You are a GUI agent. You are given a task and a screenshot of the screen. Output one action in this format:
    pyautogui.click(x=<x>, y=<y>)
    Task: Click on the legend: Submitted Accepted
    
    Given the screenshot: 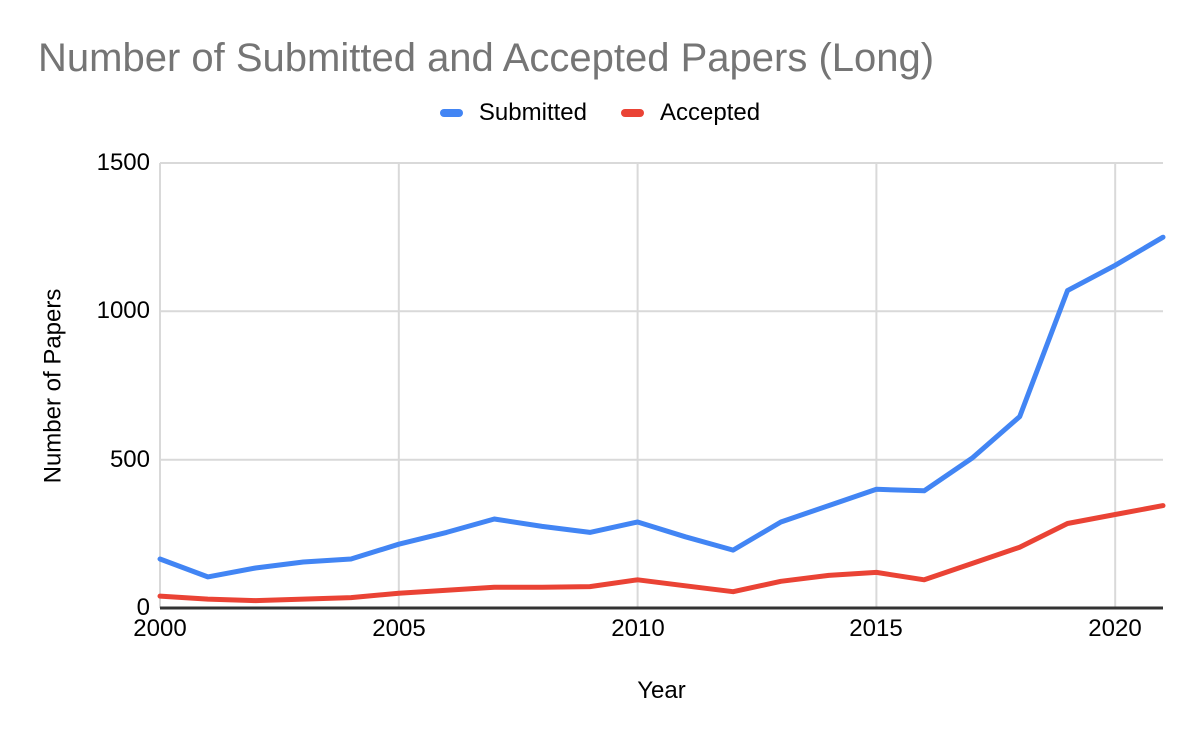 What is the action you would take?
    pyautogui.click(x=600, y=113)
    